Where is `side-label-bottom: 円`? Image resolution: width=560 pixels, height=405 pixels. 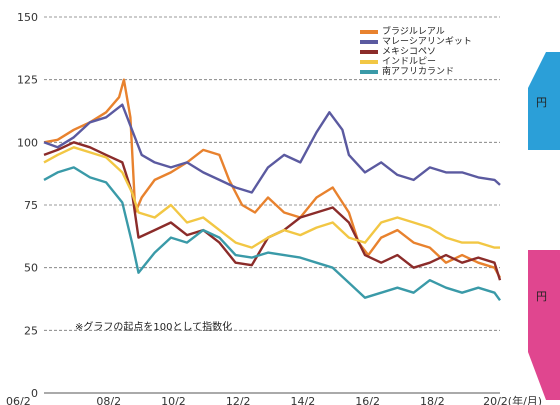
side-label-bottom: 円 is located at coordinates (541, 296).